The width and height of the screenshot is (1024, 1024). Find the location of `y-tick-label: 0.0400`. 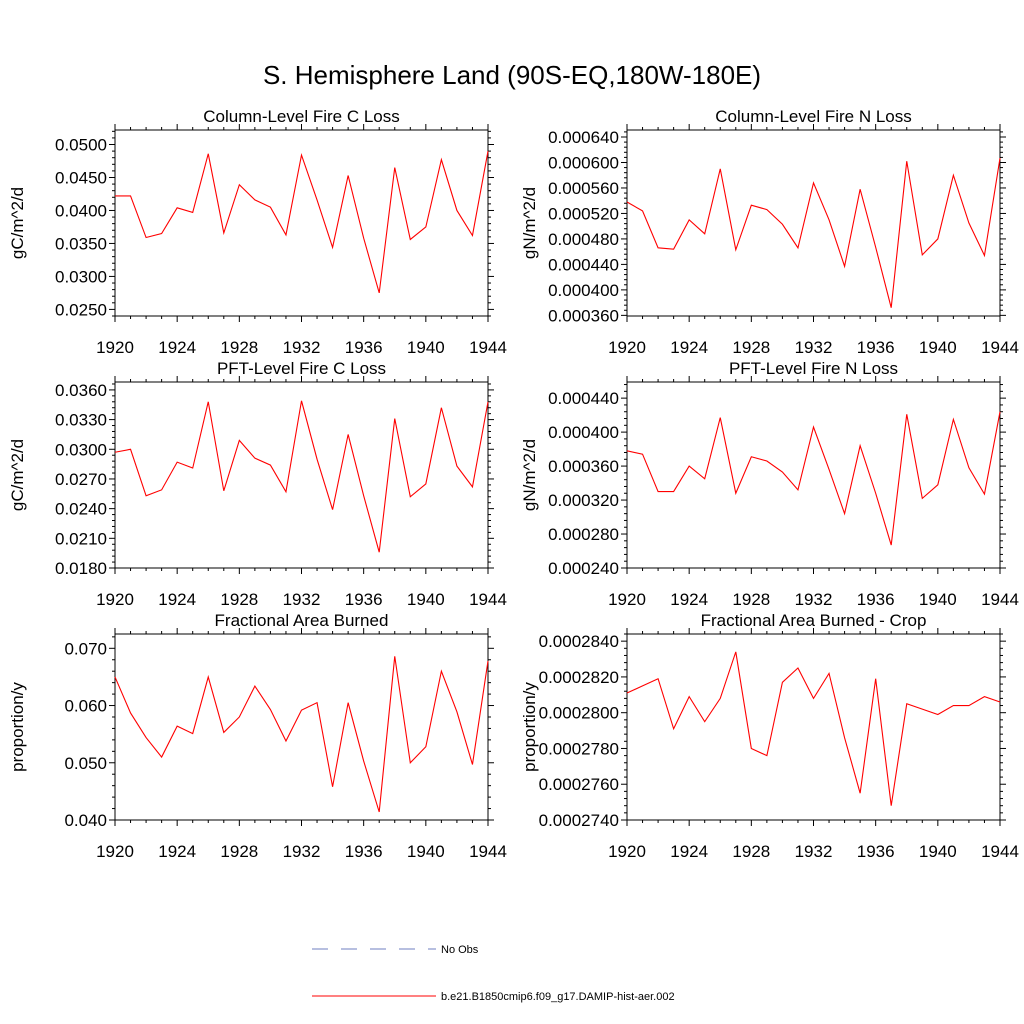

y-tick-label: 0.0400 is located at coordinates (81, 210).